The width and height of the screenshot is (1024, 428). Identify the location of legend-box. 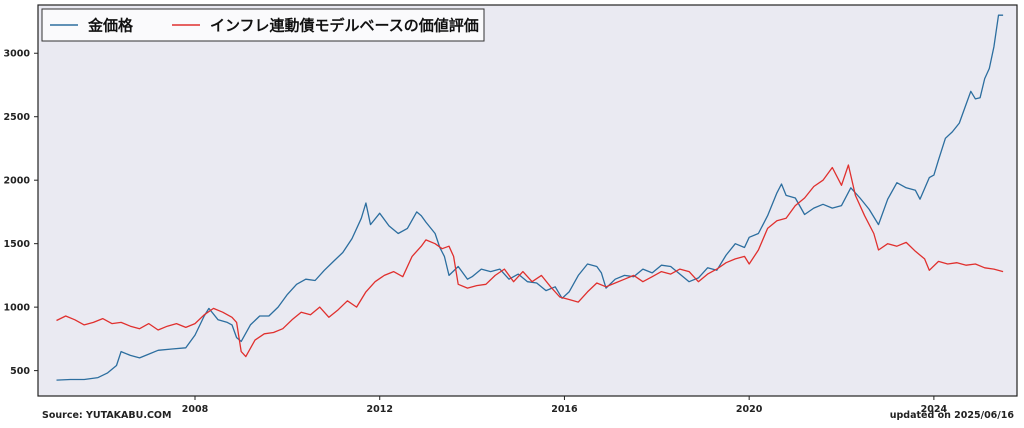
(263, 25).